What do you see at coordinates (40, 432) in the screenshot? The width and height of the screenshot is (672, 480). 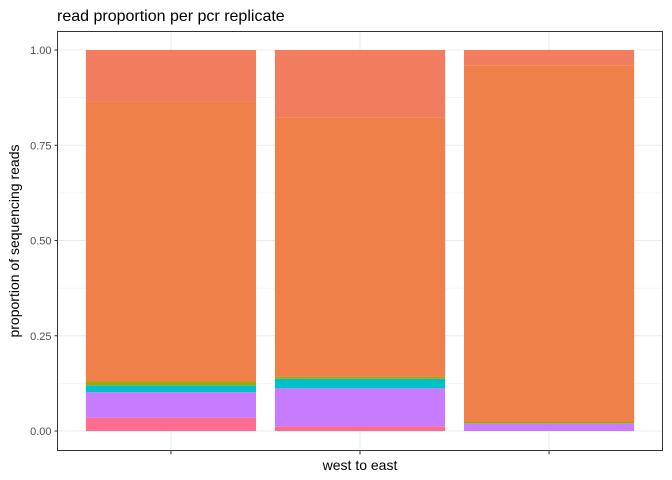 I see `y-tick-label: 0.00` at bounding box center [40, 432].